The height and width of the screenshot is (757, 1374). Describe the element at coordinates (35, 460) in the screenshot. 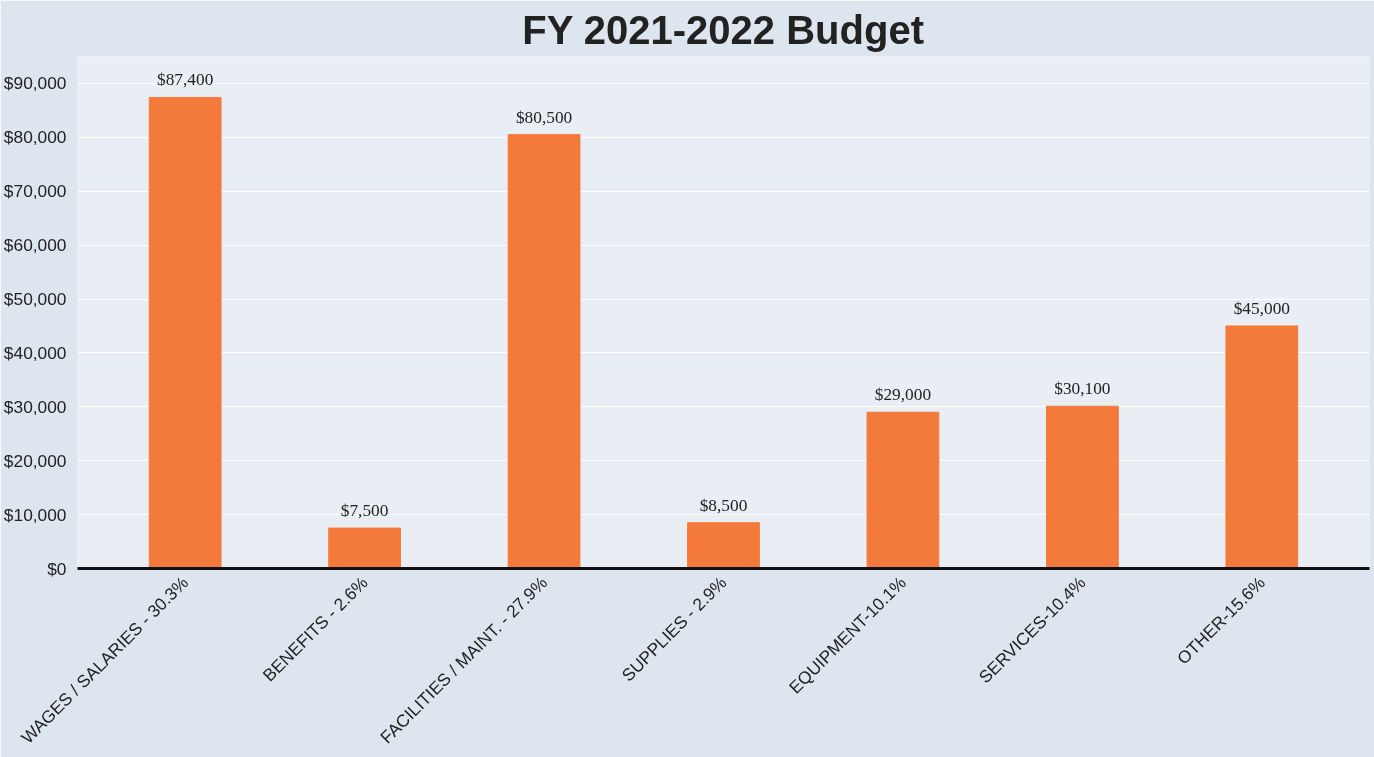

I see `y-tick-label: $20,000` at that location.